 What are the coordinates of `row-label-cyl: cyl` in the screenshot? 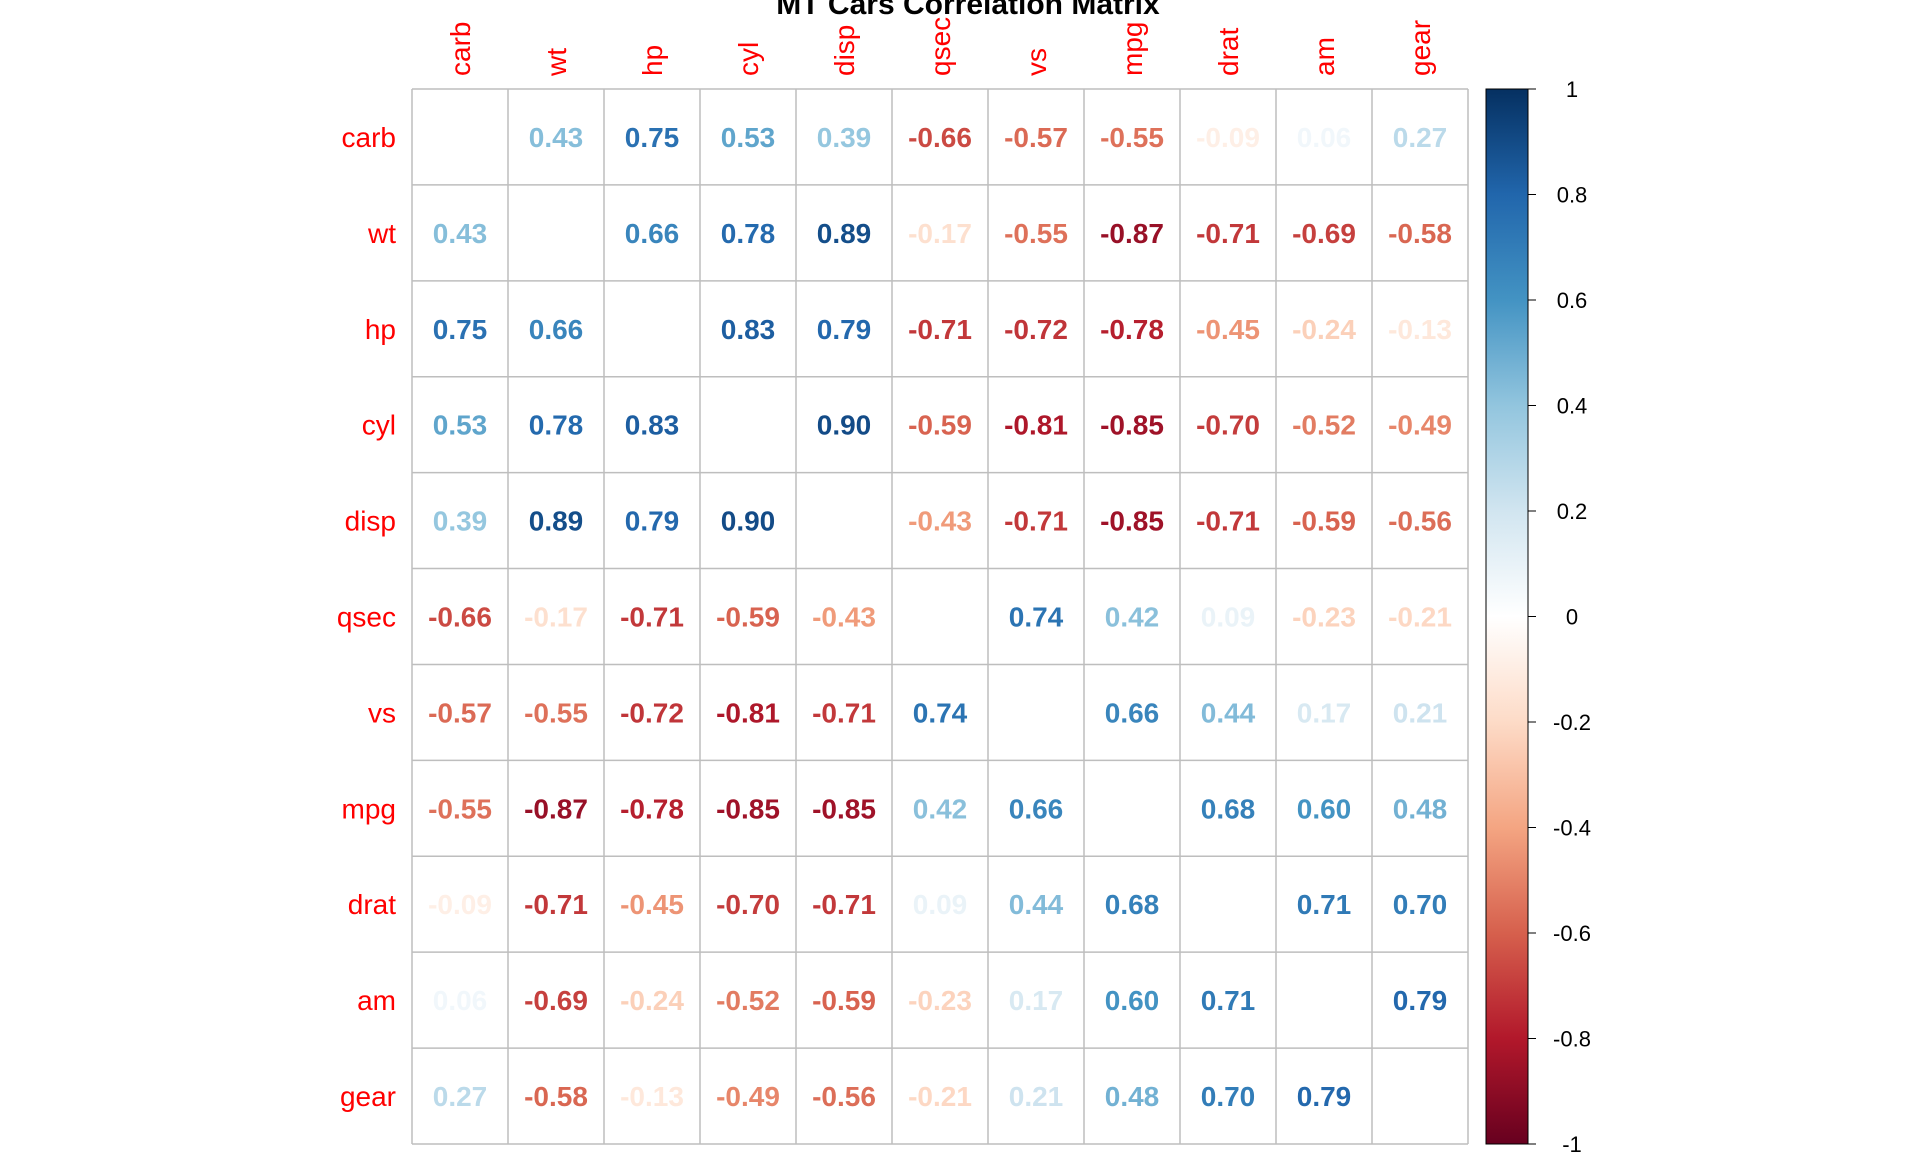 It's located at (379, 425).